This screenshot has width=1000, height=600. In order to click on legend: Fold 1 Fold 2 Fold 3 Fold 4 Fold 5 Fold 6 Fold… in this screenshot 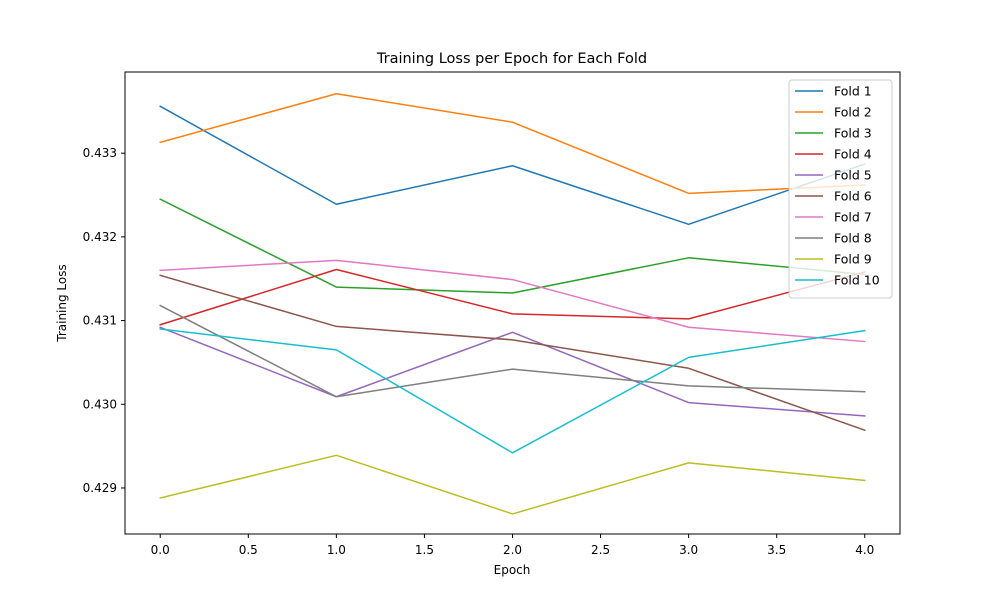, I will do `click(840, 189)`.